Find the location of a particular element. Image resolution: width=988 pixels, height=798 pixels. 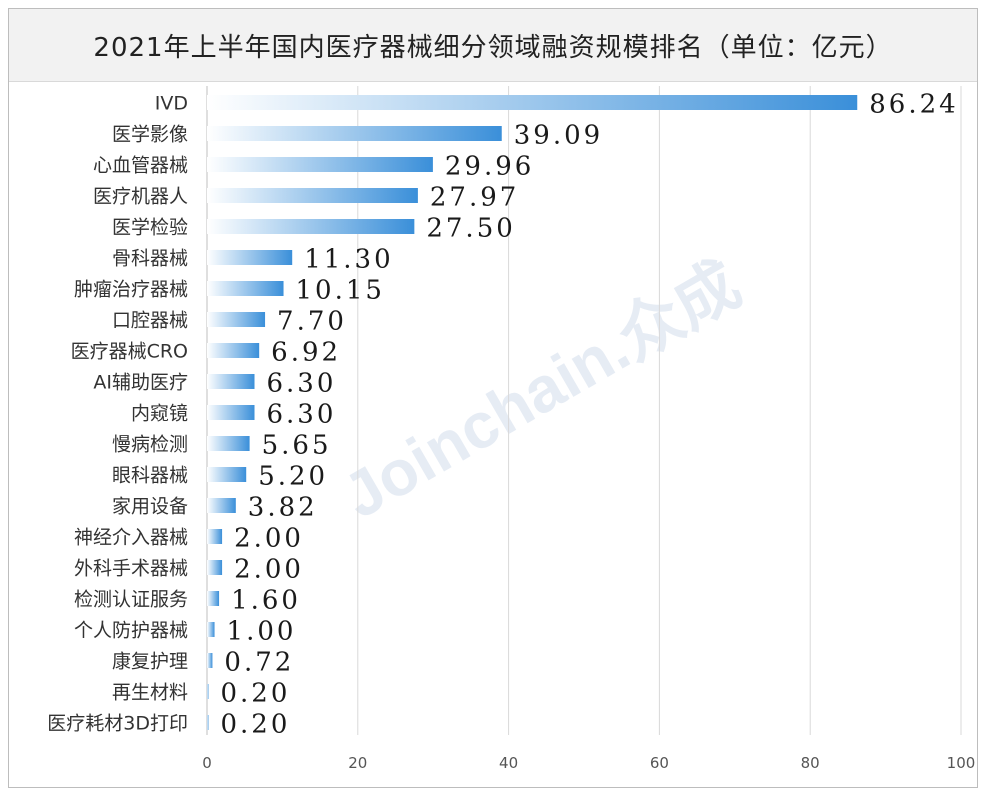

category-label: AI辅助医疗 is located at coordinates (140, 383).